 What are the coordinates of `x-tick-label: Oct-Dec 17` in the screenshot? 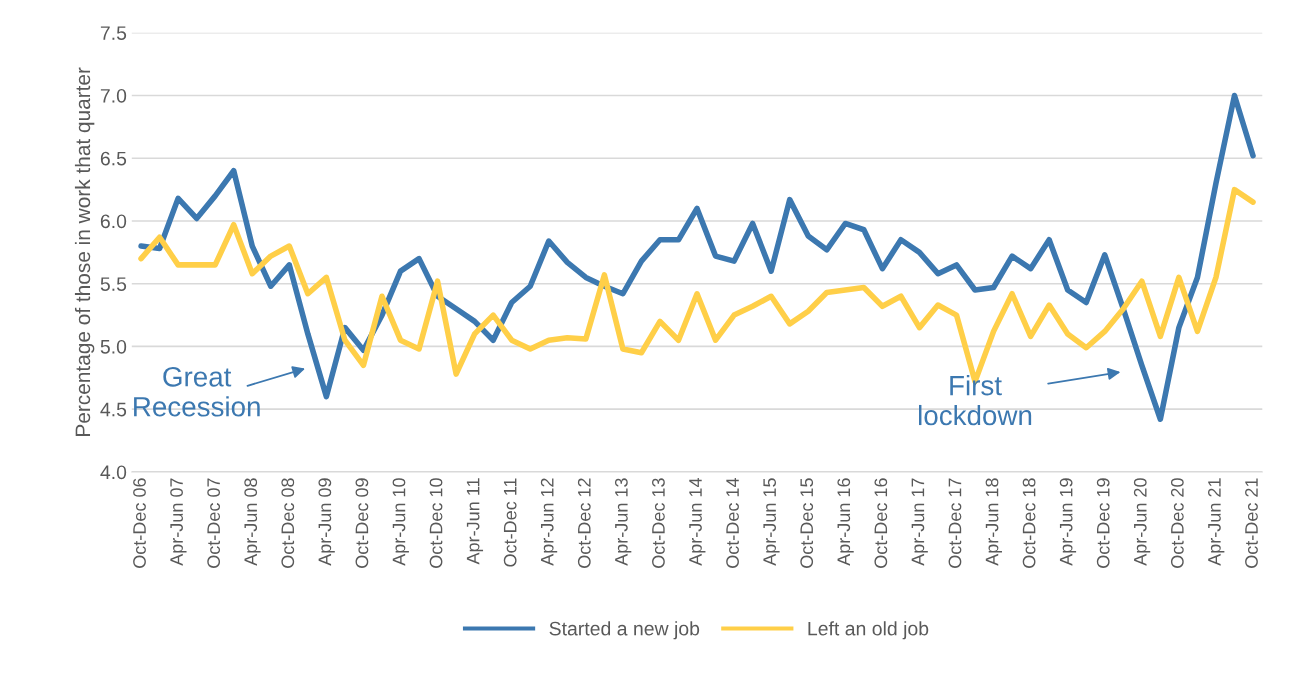 It's located at (955, 523).